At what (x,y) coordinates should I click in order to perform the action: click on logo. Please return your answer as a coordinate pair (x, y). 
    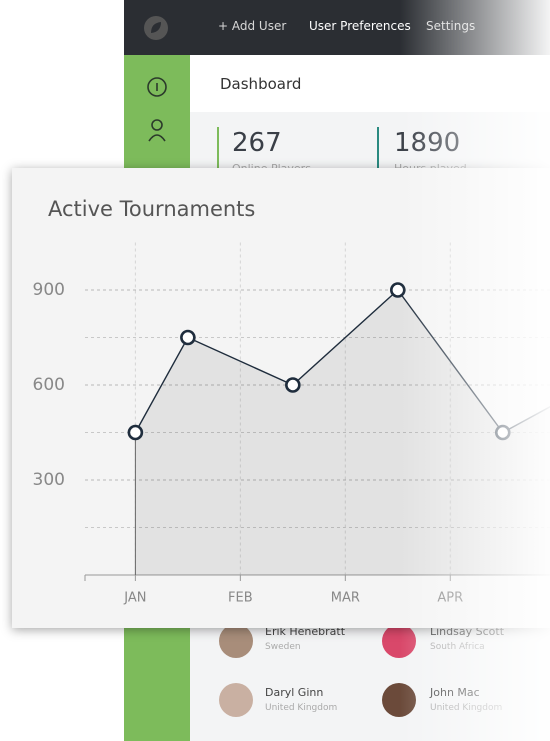
    Looking at the image, I should click on (156, 28).